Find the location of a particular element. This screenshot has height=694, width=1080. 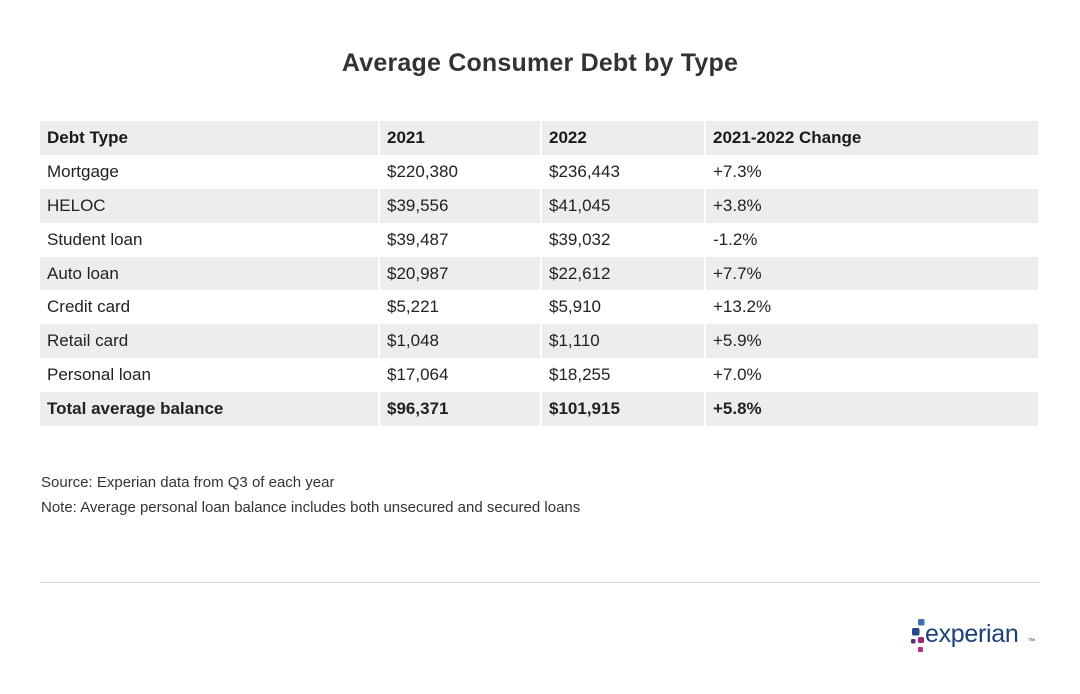

chart-title: Average Consumer Debt by Type is located at coordinates (540, 63).